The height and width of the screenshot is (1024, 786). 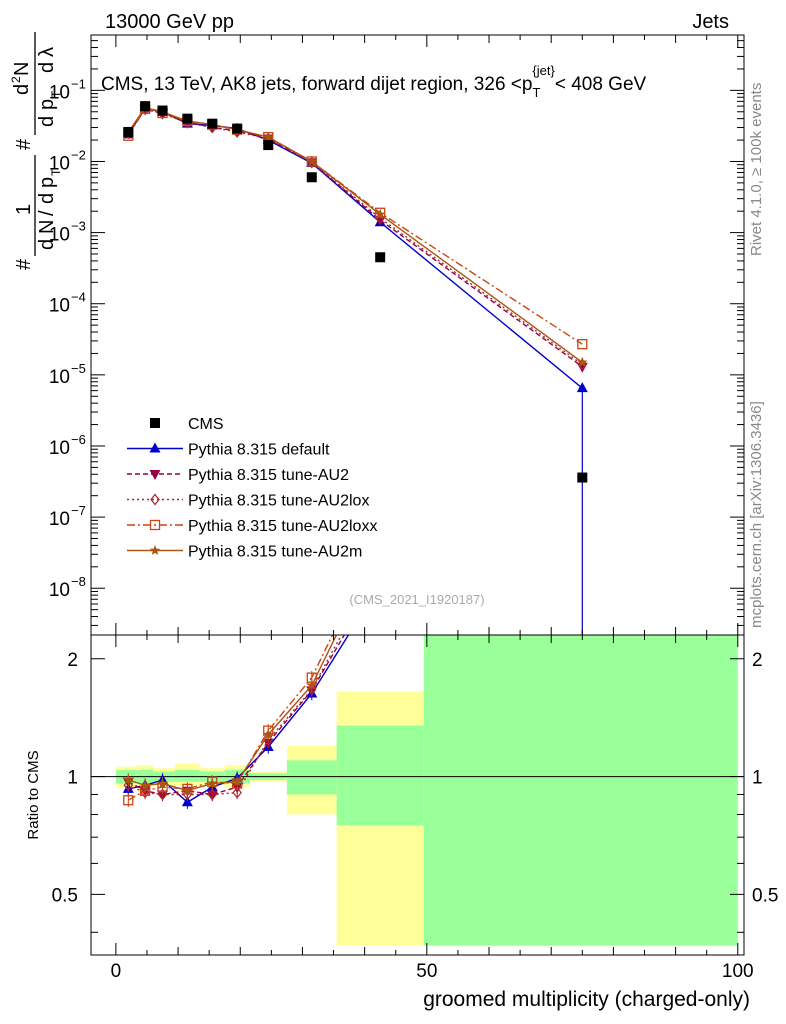 I want to click on title-end: < 408 GeV, so click(x=601, y=84).